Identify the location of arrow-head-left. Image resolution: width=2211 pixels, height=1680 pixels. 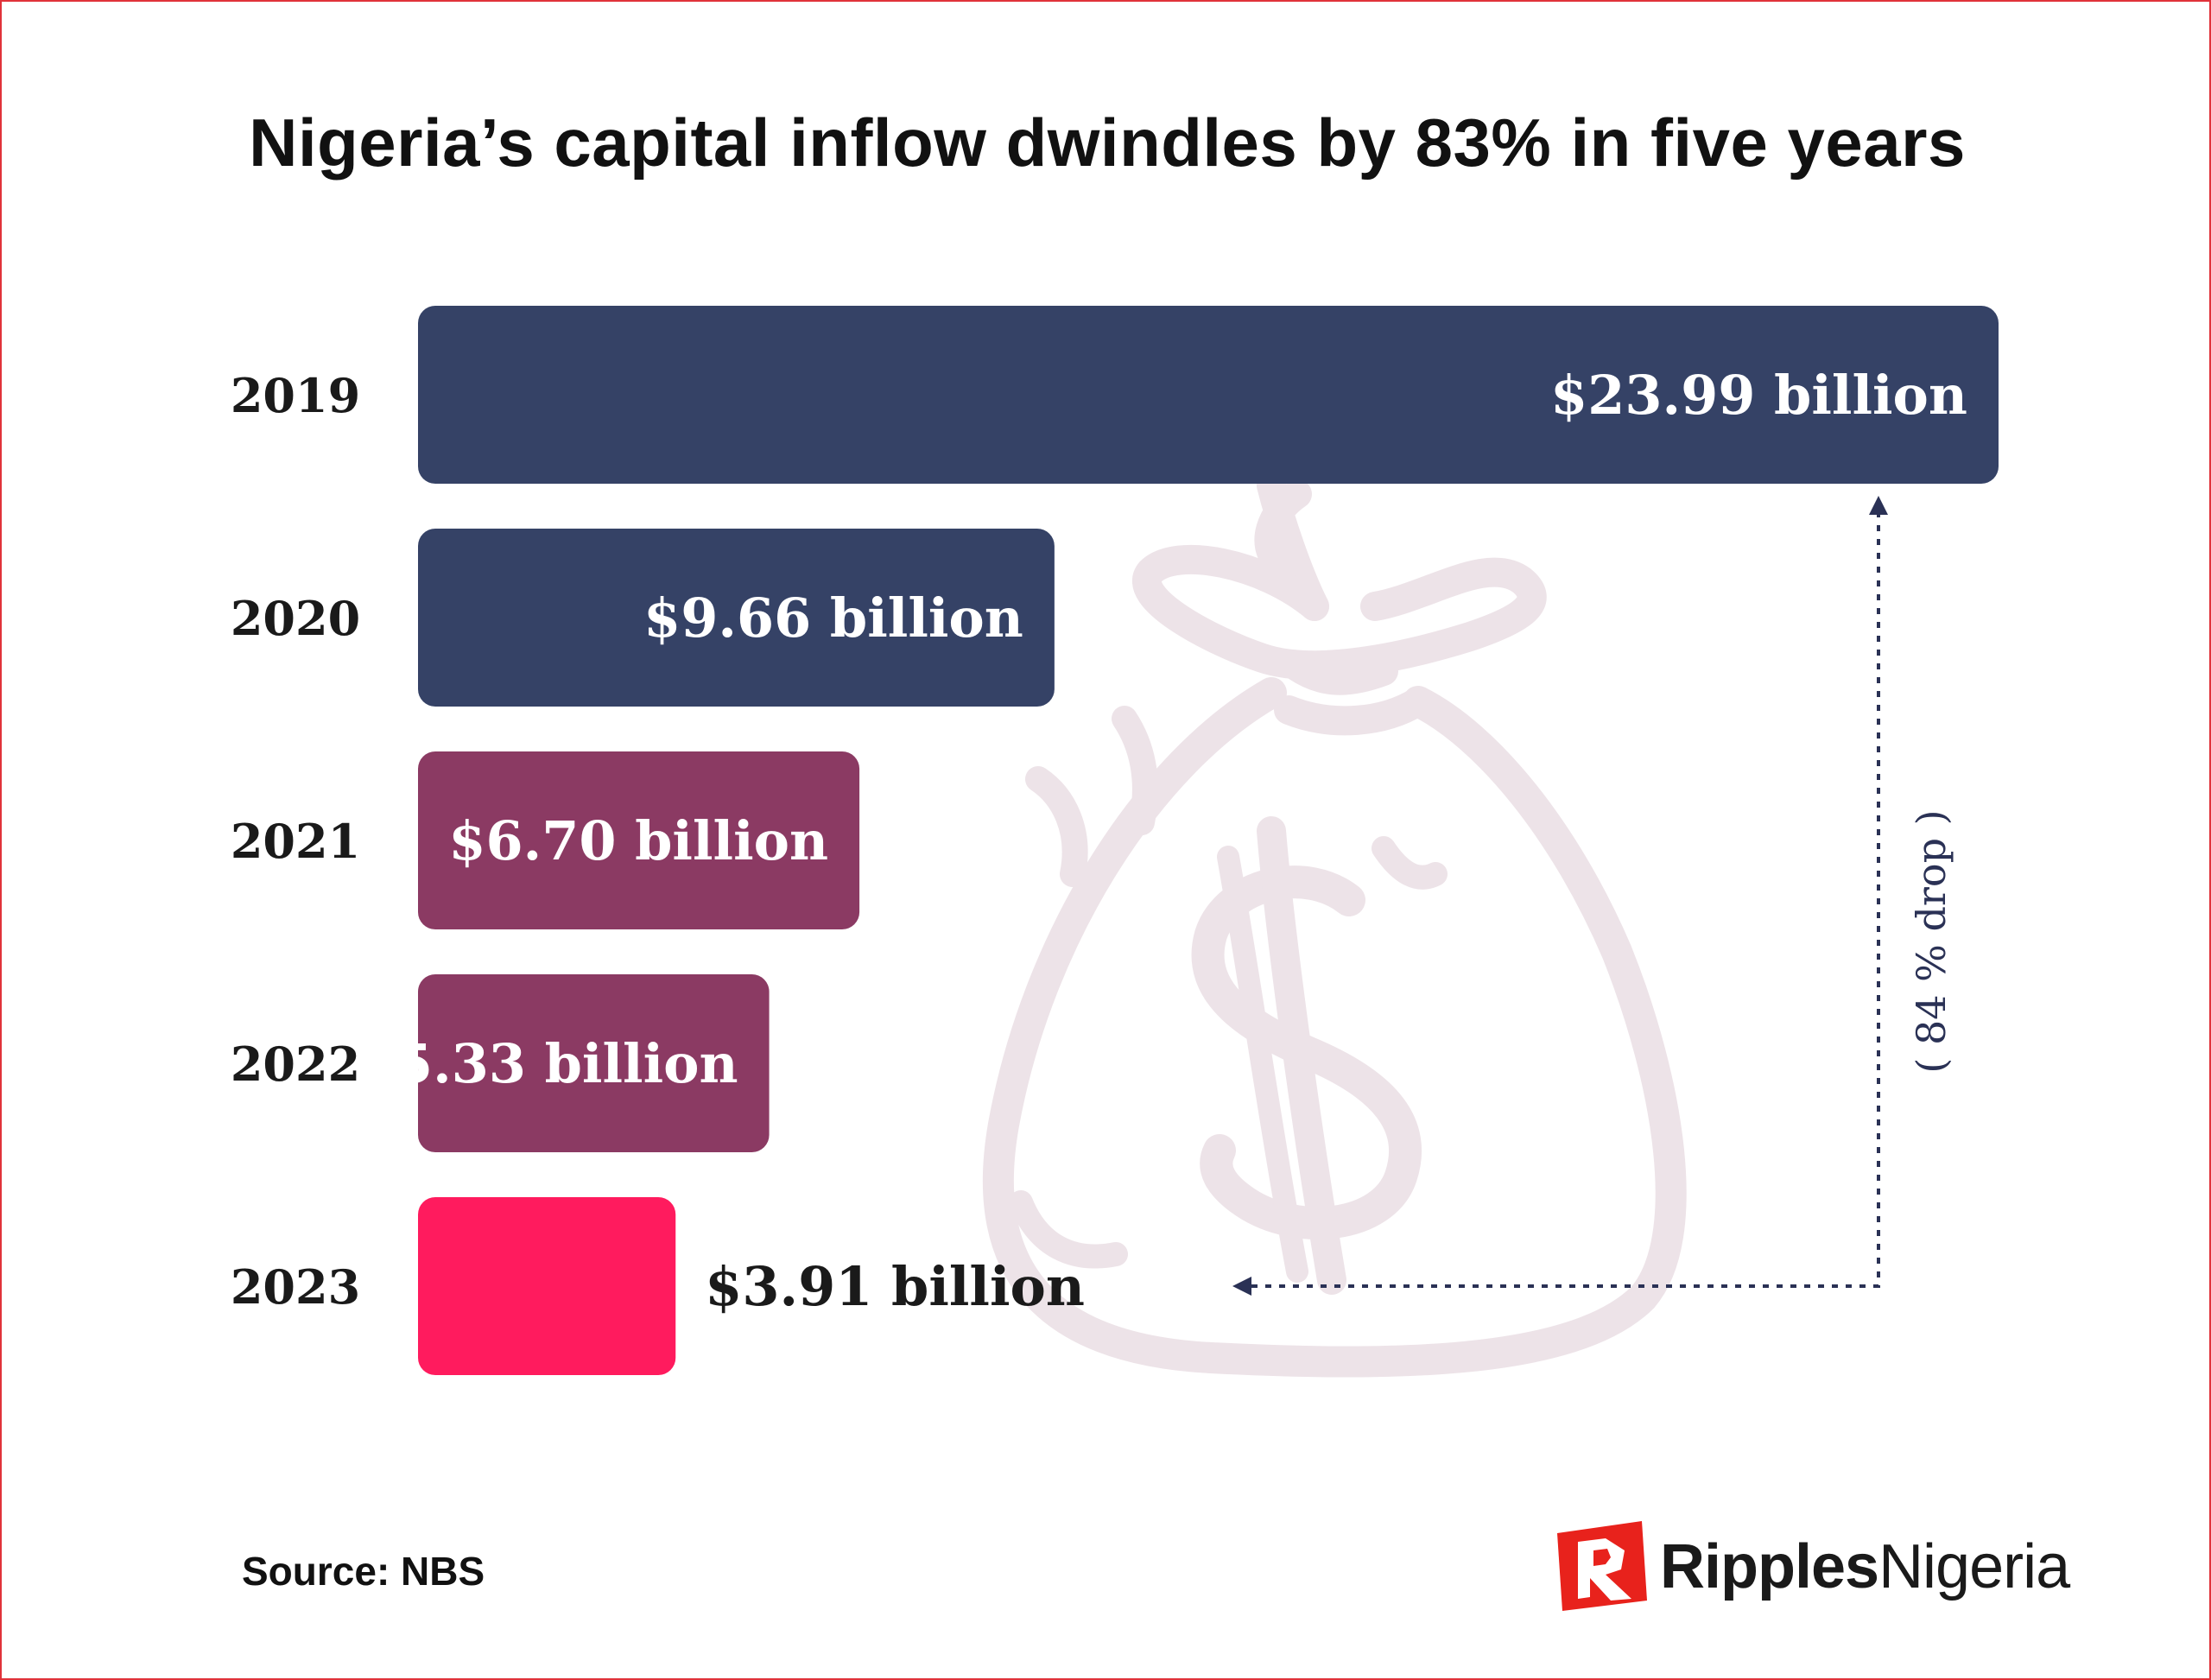
(1241, 1286).